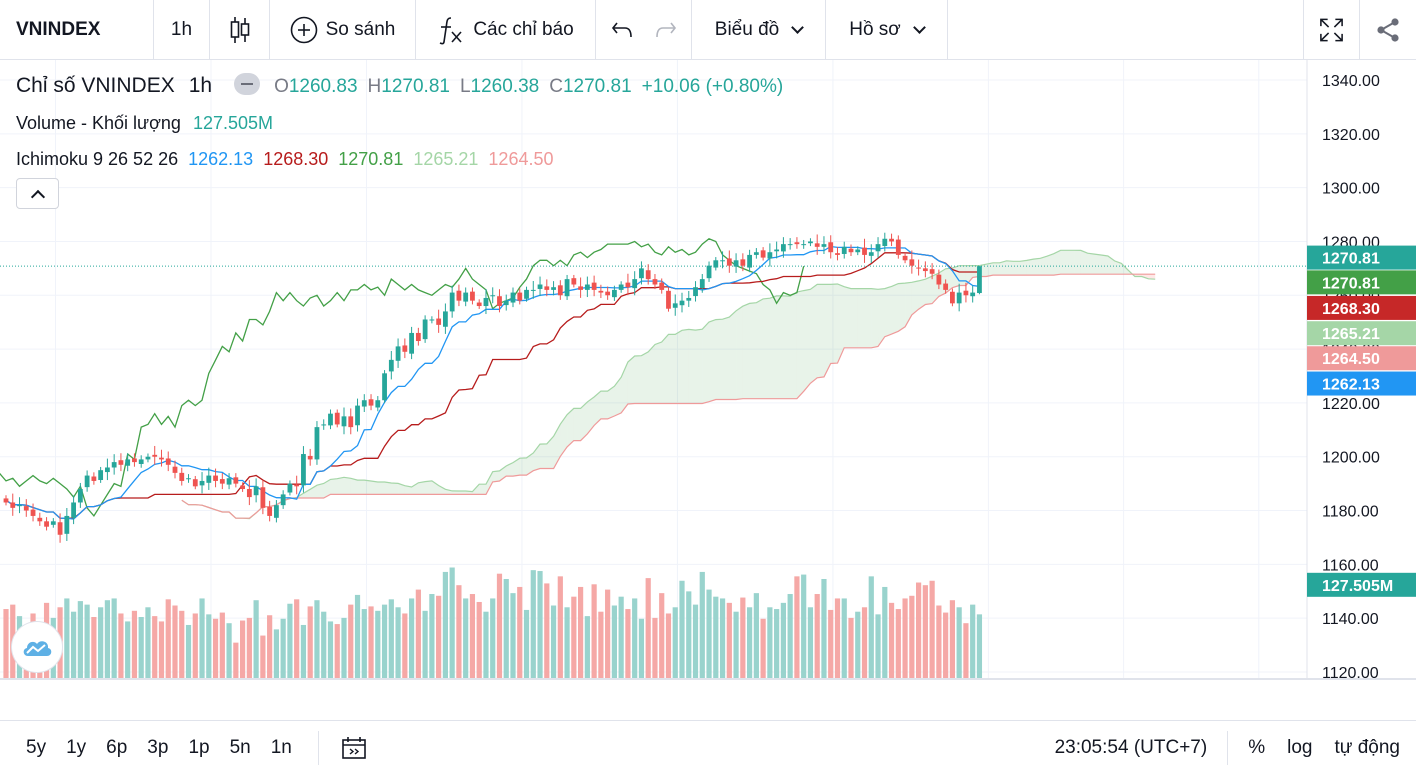 This screenshot has height=775, width=1416. I want to click on range-6m: 6p, so click(117, 747).